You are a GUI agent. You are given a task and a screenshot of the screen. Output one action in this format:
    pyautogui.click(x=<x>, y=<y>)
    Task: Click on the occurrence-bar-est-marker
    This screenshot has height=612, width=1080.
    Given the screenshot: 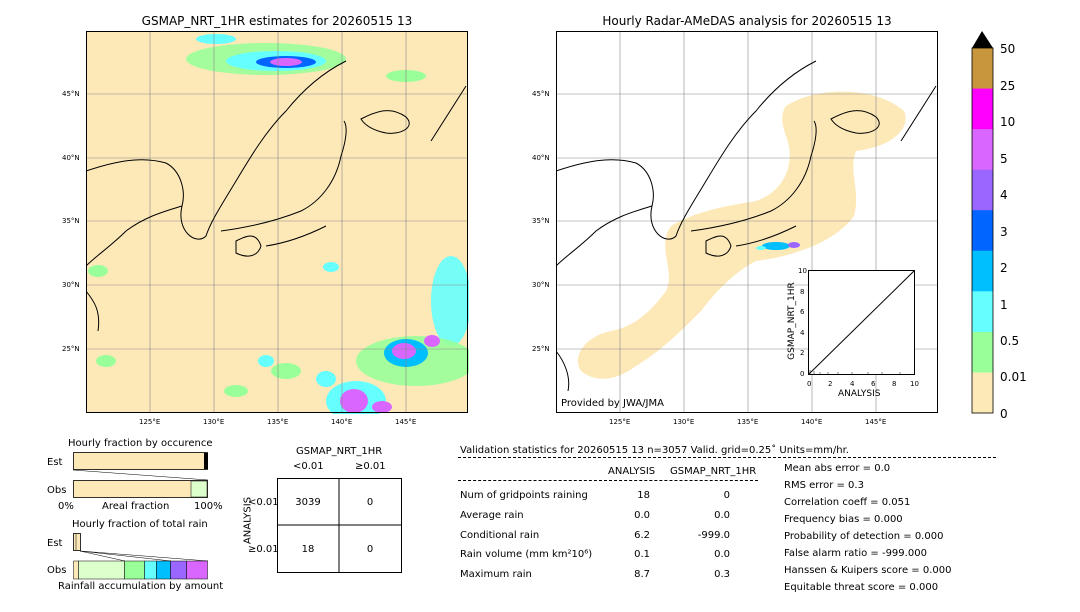 What is the action you would take?
    pyautogui.click(x=206, y=461)
    